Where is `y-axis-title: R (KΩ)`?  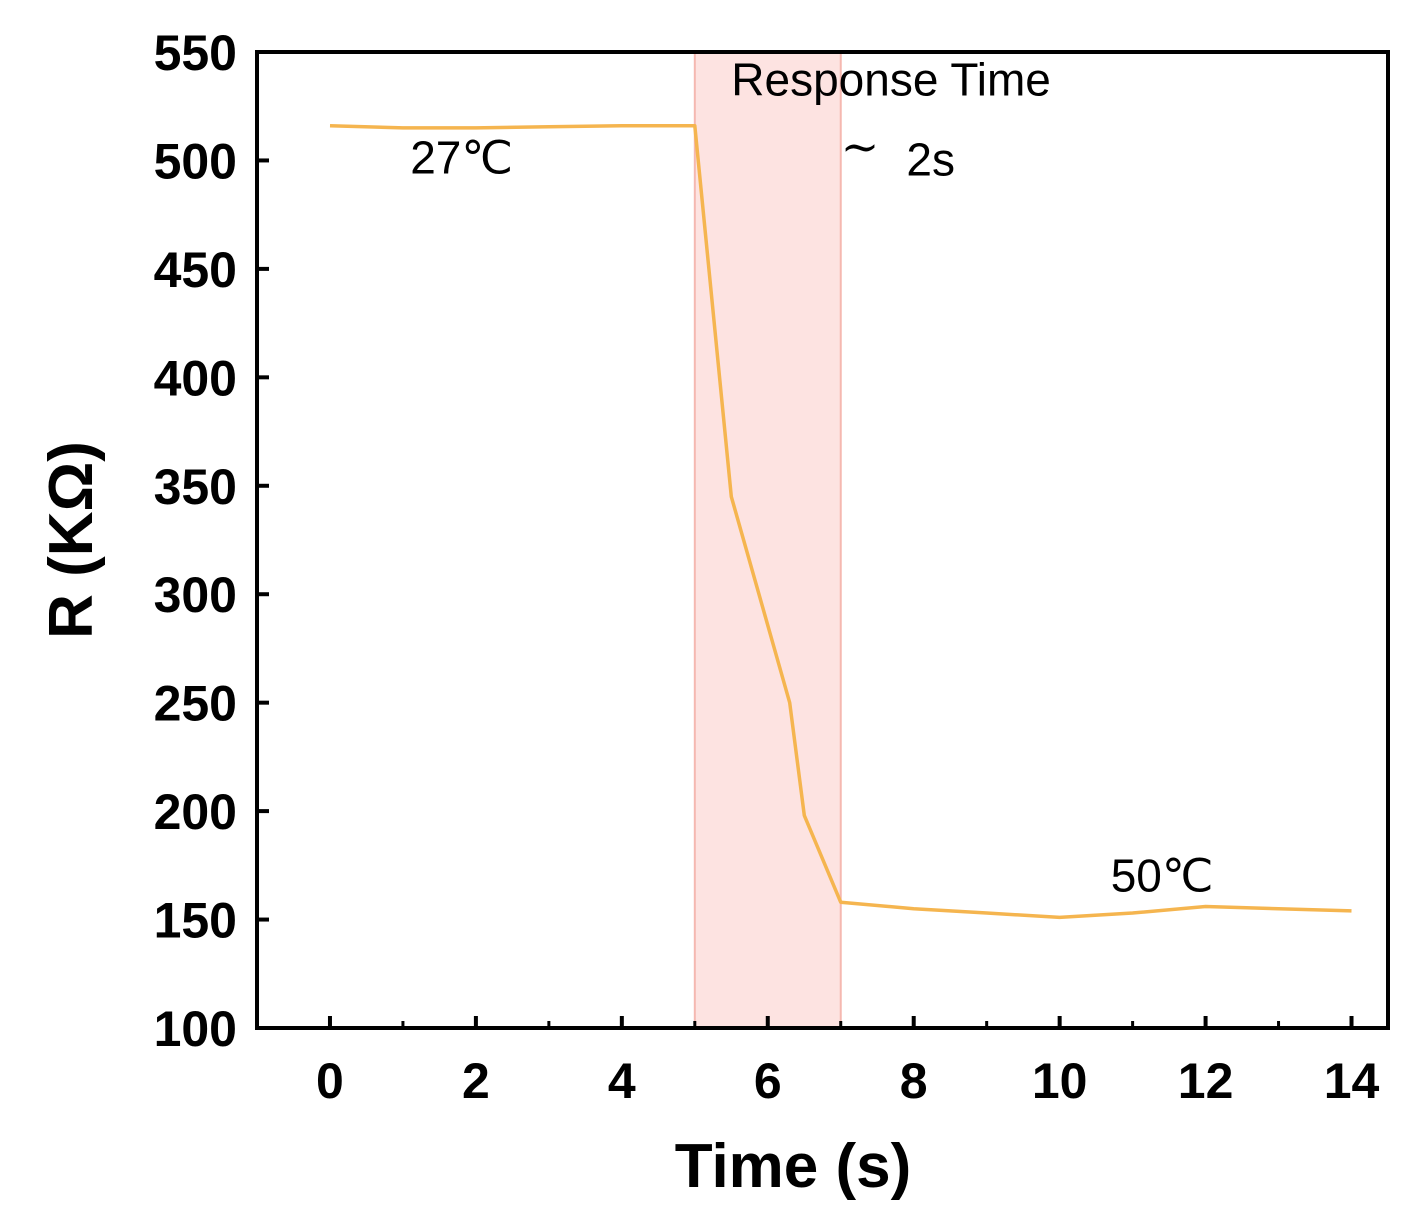 y-axis-title: R (KΩ) is located at coordinates (71, 540).